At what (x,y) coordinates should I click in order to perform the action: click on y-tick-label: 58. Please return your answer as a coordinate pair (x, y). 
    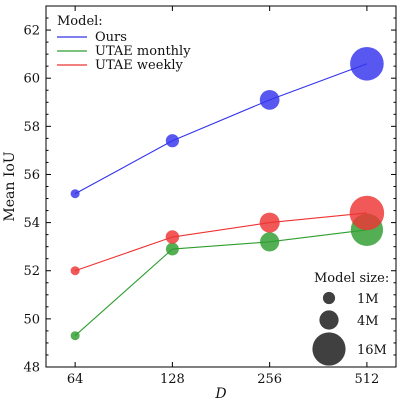
    Looking at the image, I should click on (31, 127).